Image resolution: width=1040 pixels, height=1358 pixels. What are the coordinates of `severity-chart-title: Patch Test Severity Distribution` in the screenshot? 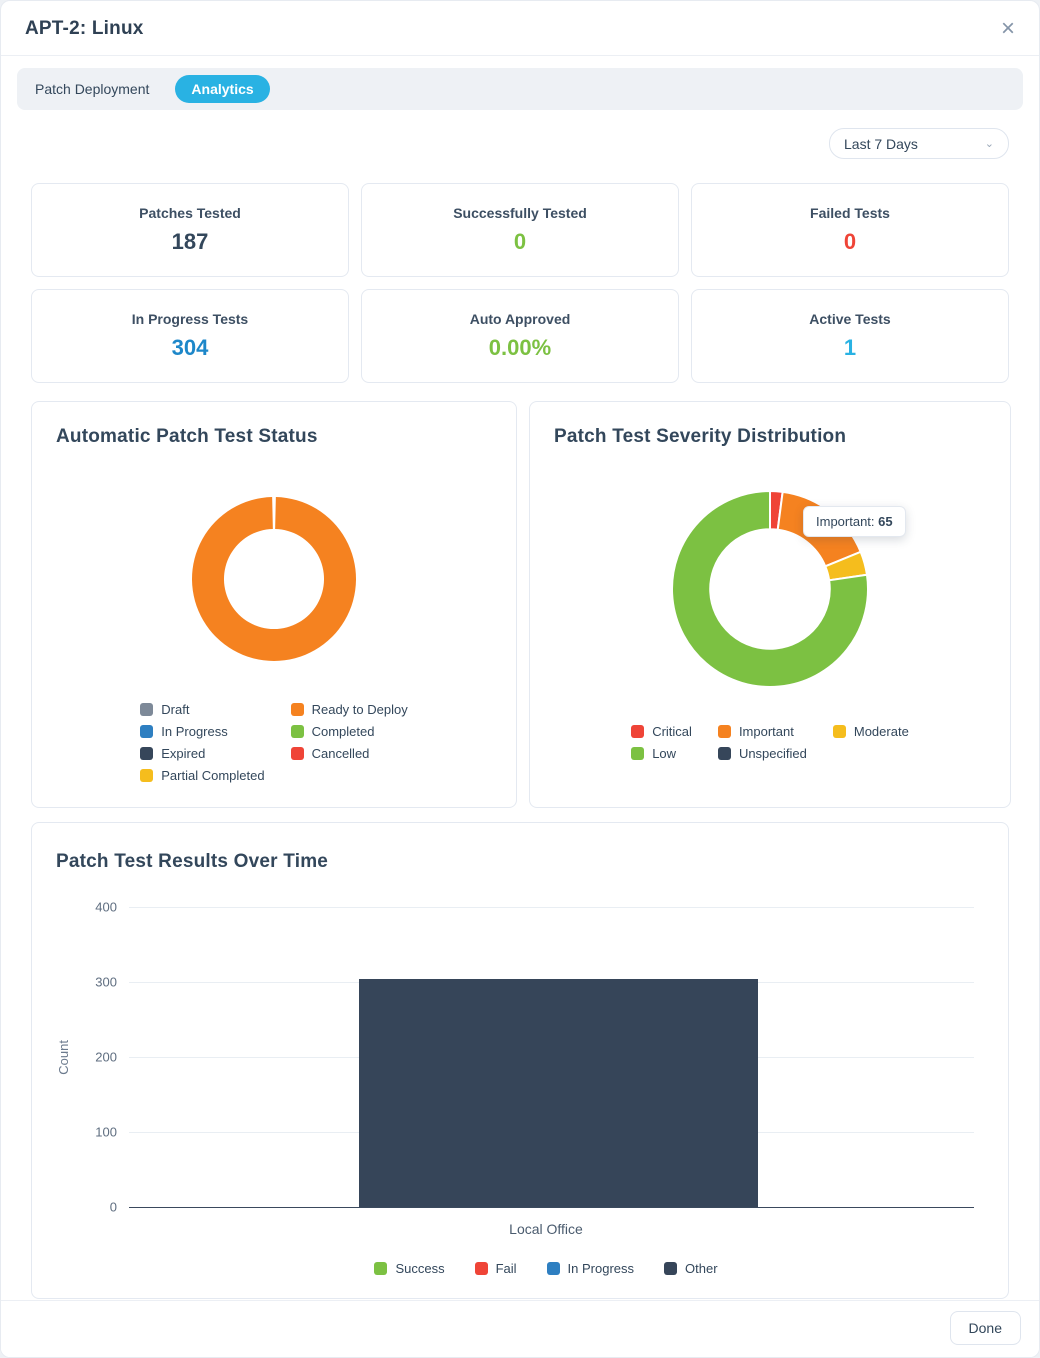 It's located at (700, 436).